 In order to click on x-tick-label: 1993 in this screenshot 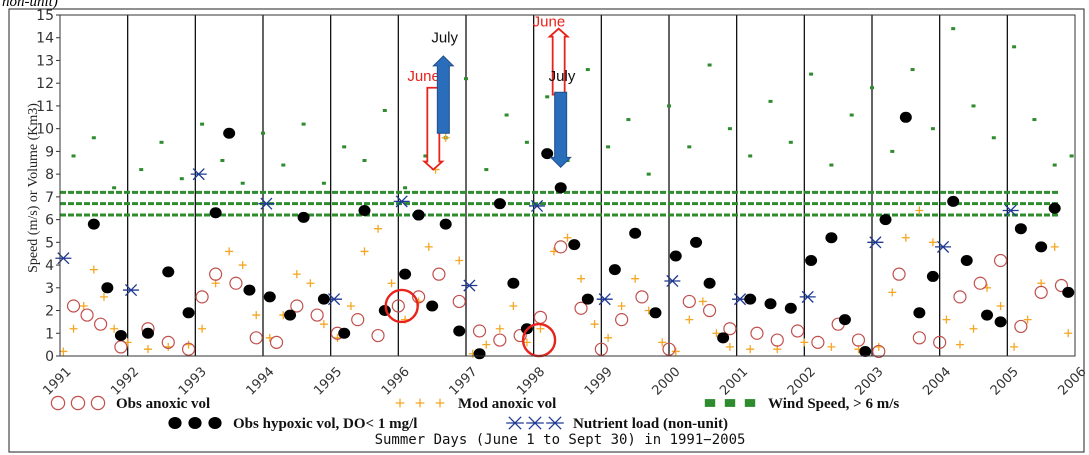, I will do `click(193, 382)`.